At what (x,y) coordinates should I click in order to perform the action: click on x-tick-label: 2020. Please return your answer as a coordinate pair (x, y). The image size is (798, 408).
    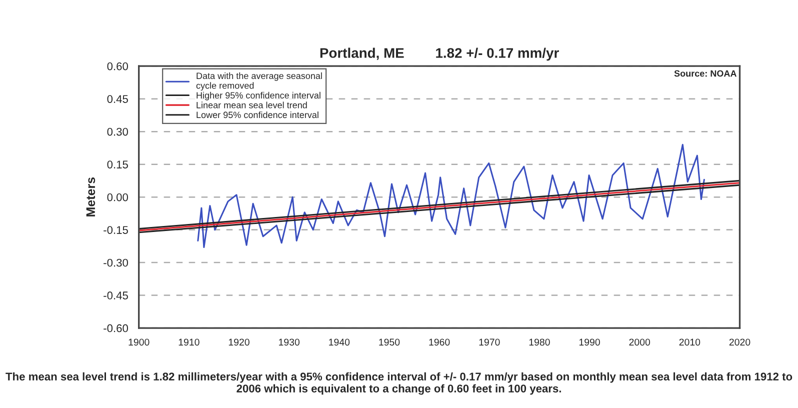
    Looking at the image, I should click on (739, 342).